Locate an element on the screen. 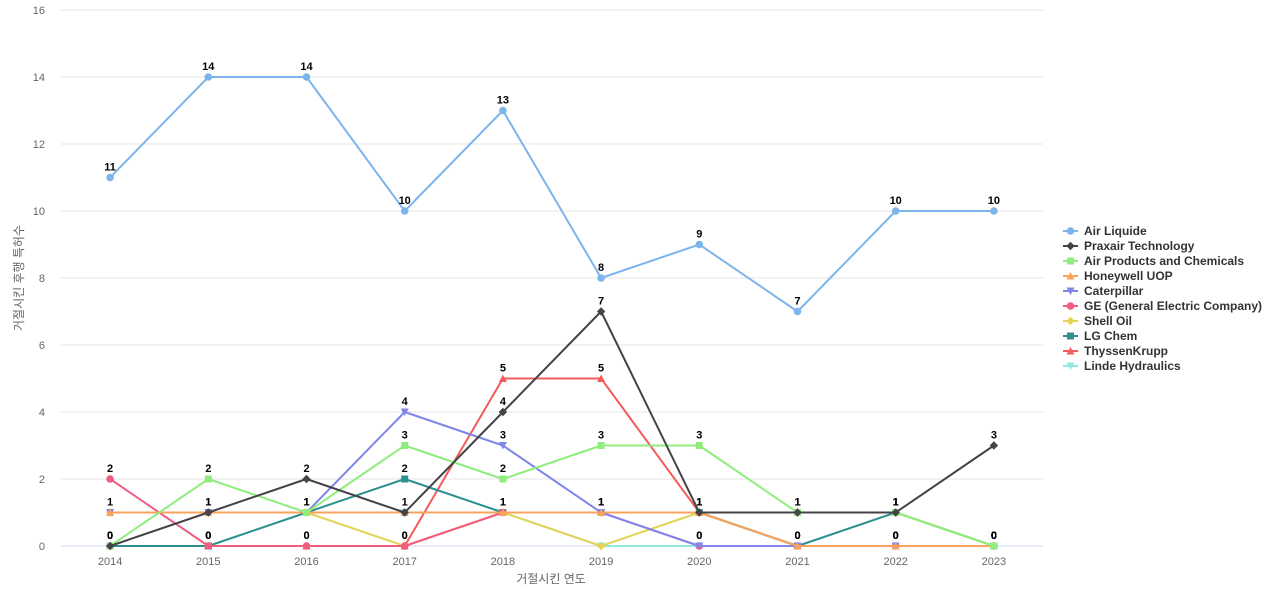  x-tick-label: 2021 is located at coordinates (797, 562).